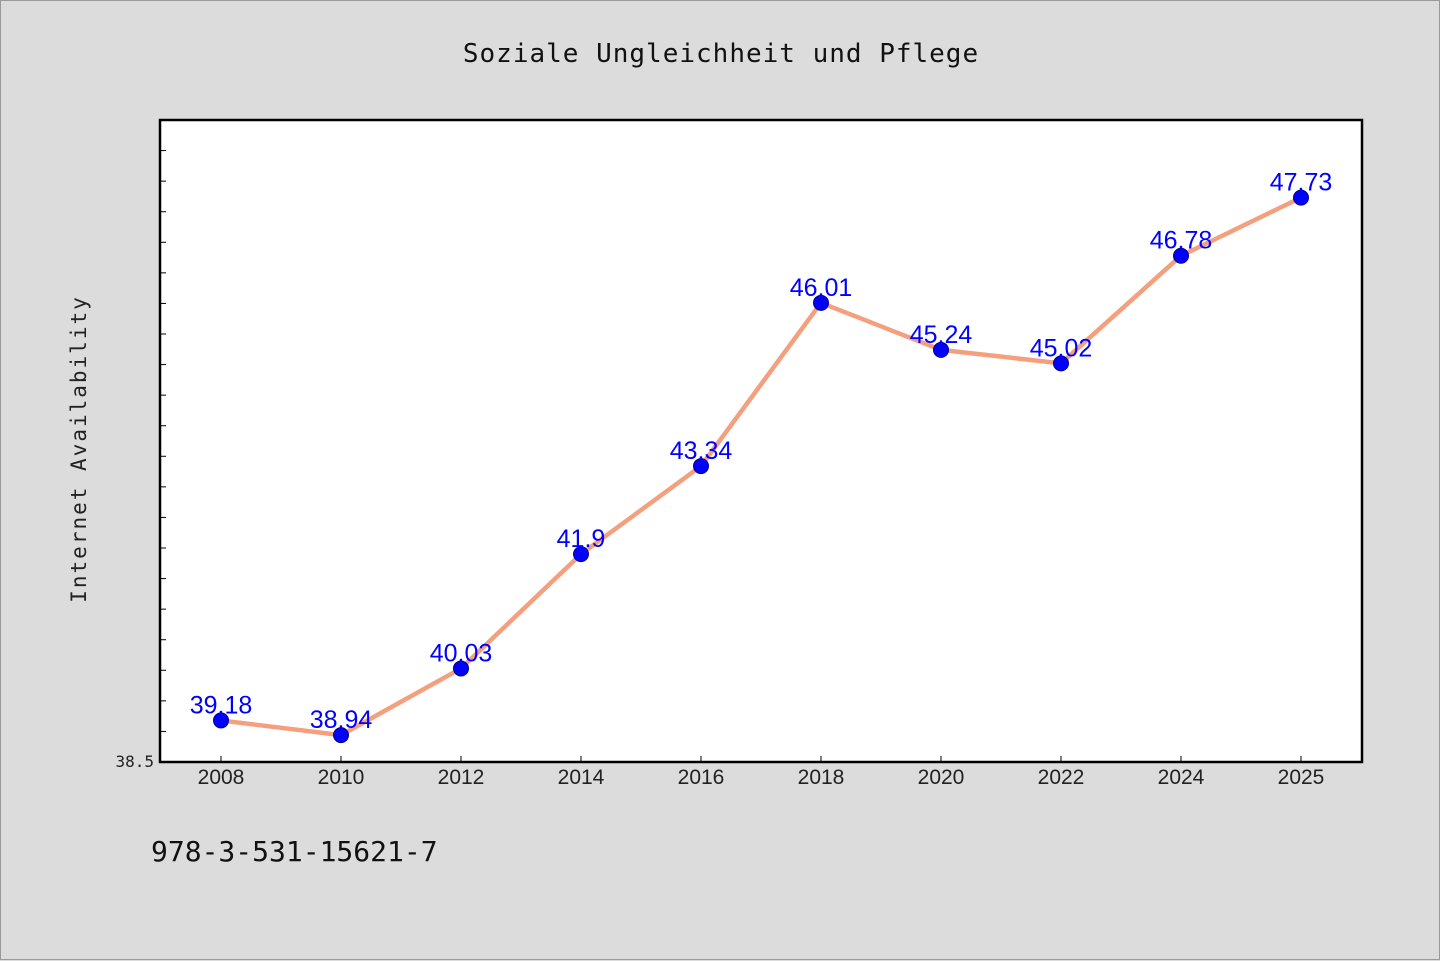  What do you see at coordinates (221, 705) in the screenshot?
I see `data-label: 39.18` at bounding box center [221, 705].